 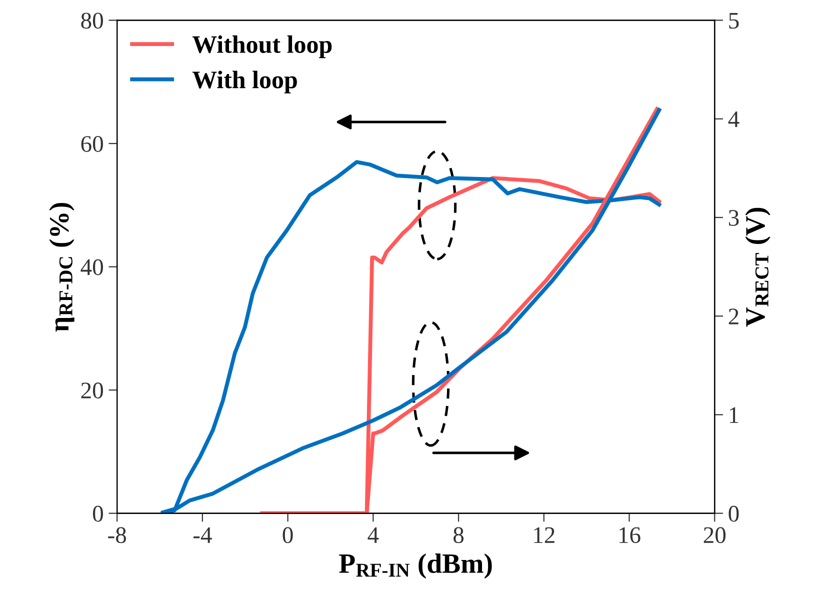 I want to click on x-axis-title: P$_{RF-IN}$ (dBm), so click(x=415, y=566).